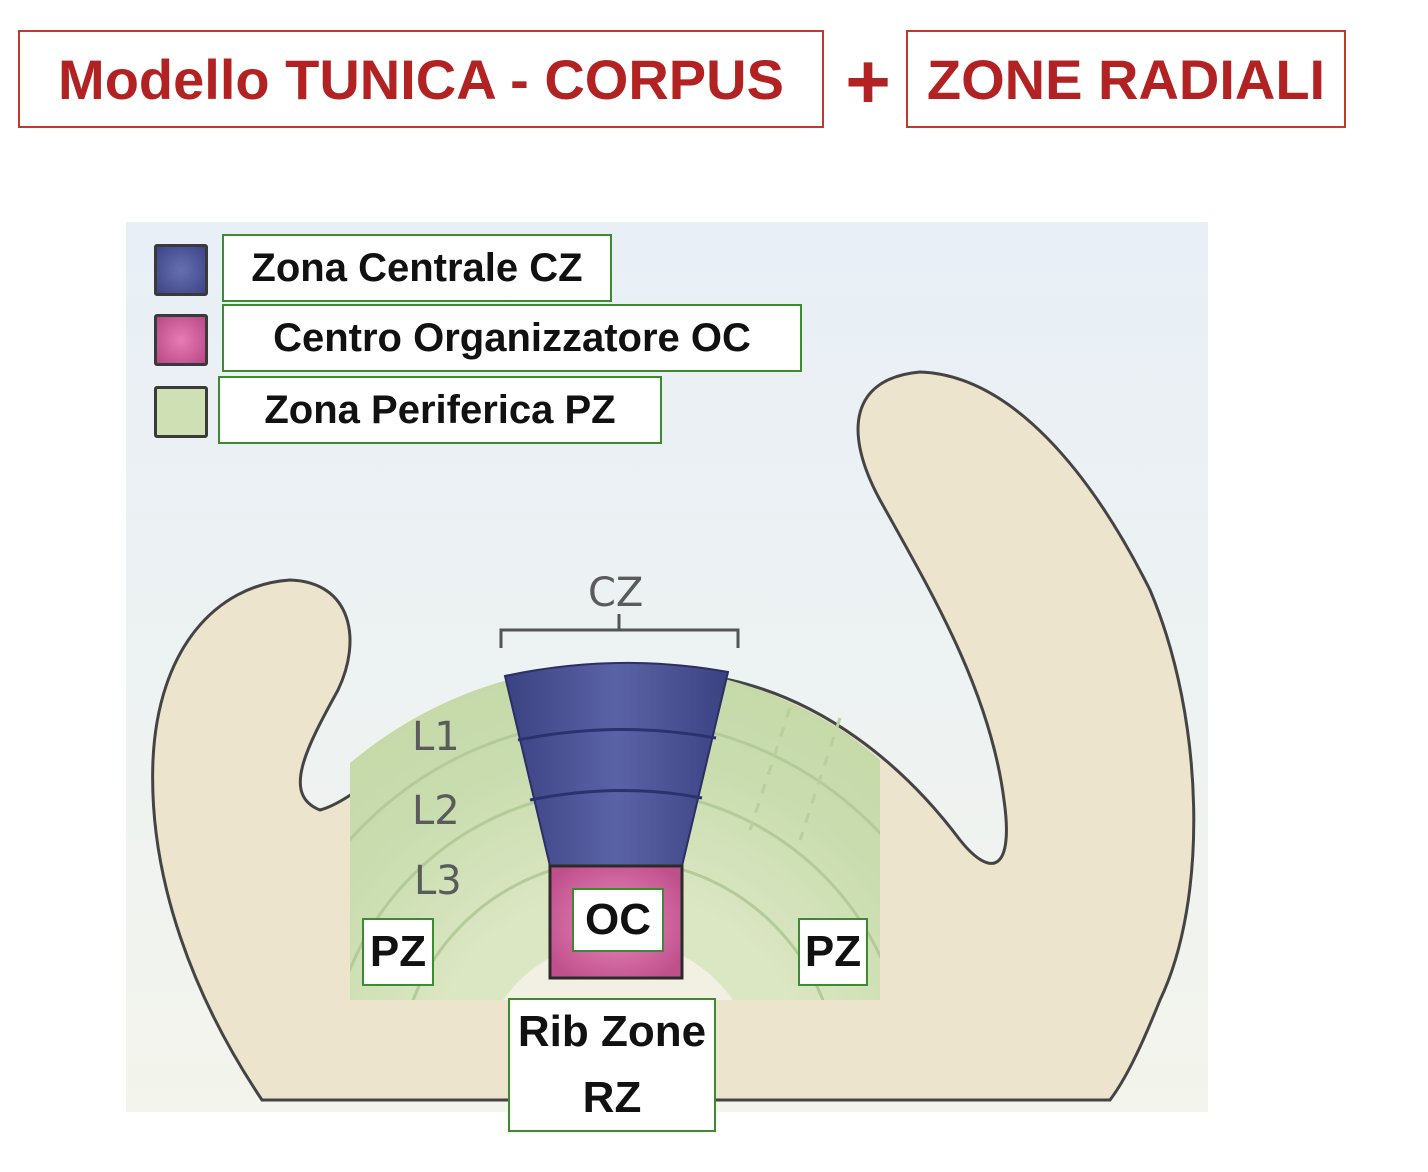 This screenshot has height=1172, width=1428. What do you see at coordinates (181, 340) in the screenshot?
I see `legend-swatch-oc` at bounding box center [181, 340].